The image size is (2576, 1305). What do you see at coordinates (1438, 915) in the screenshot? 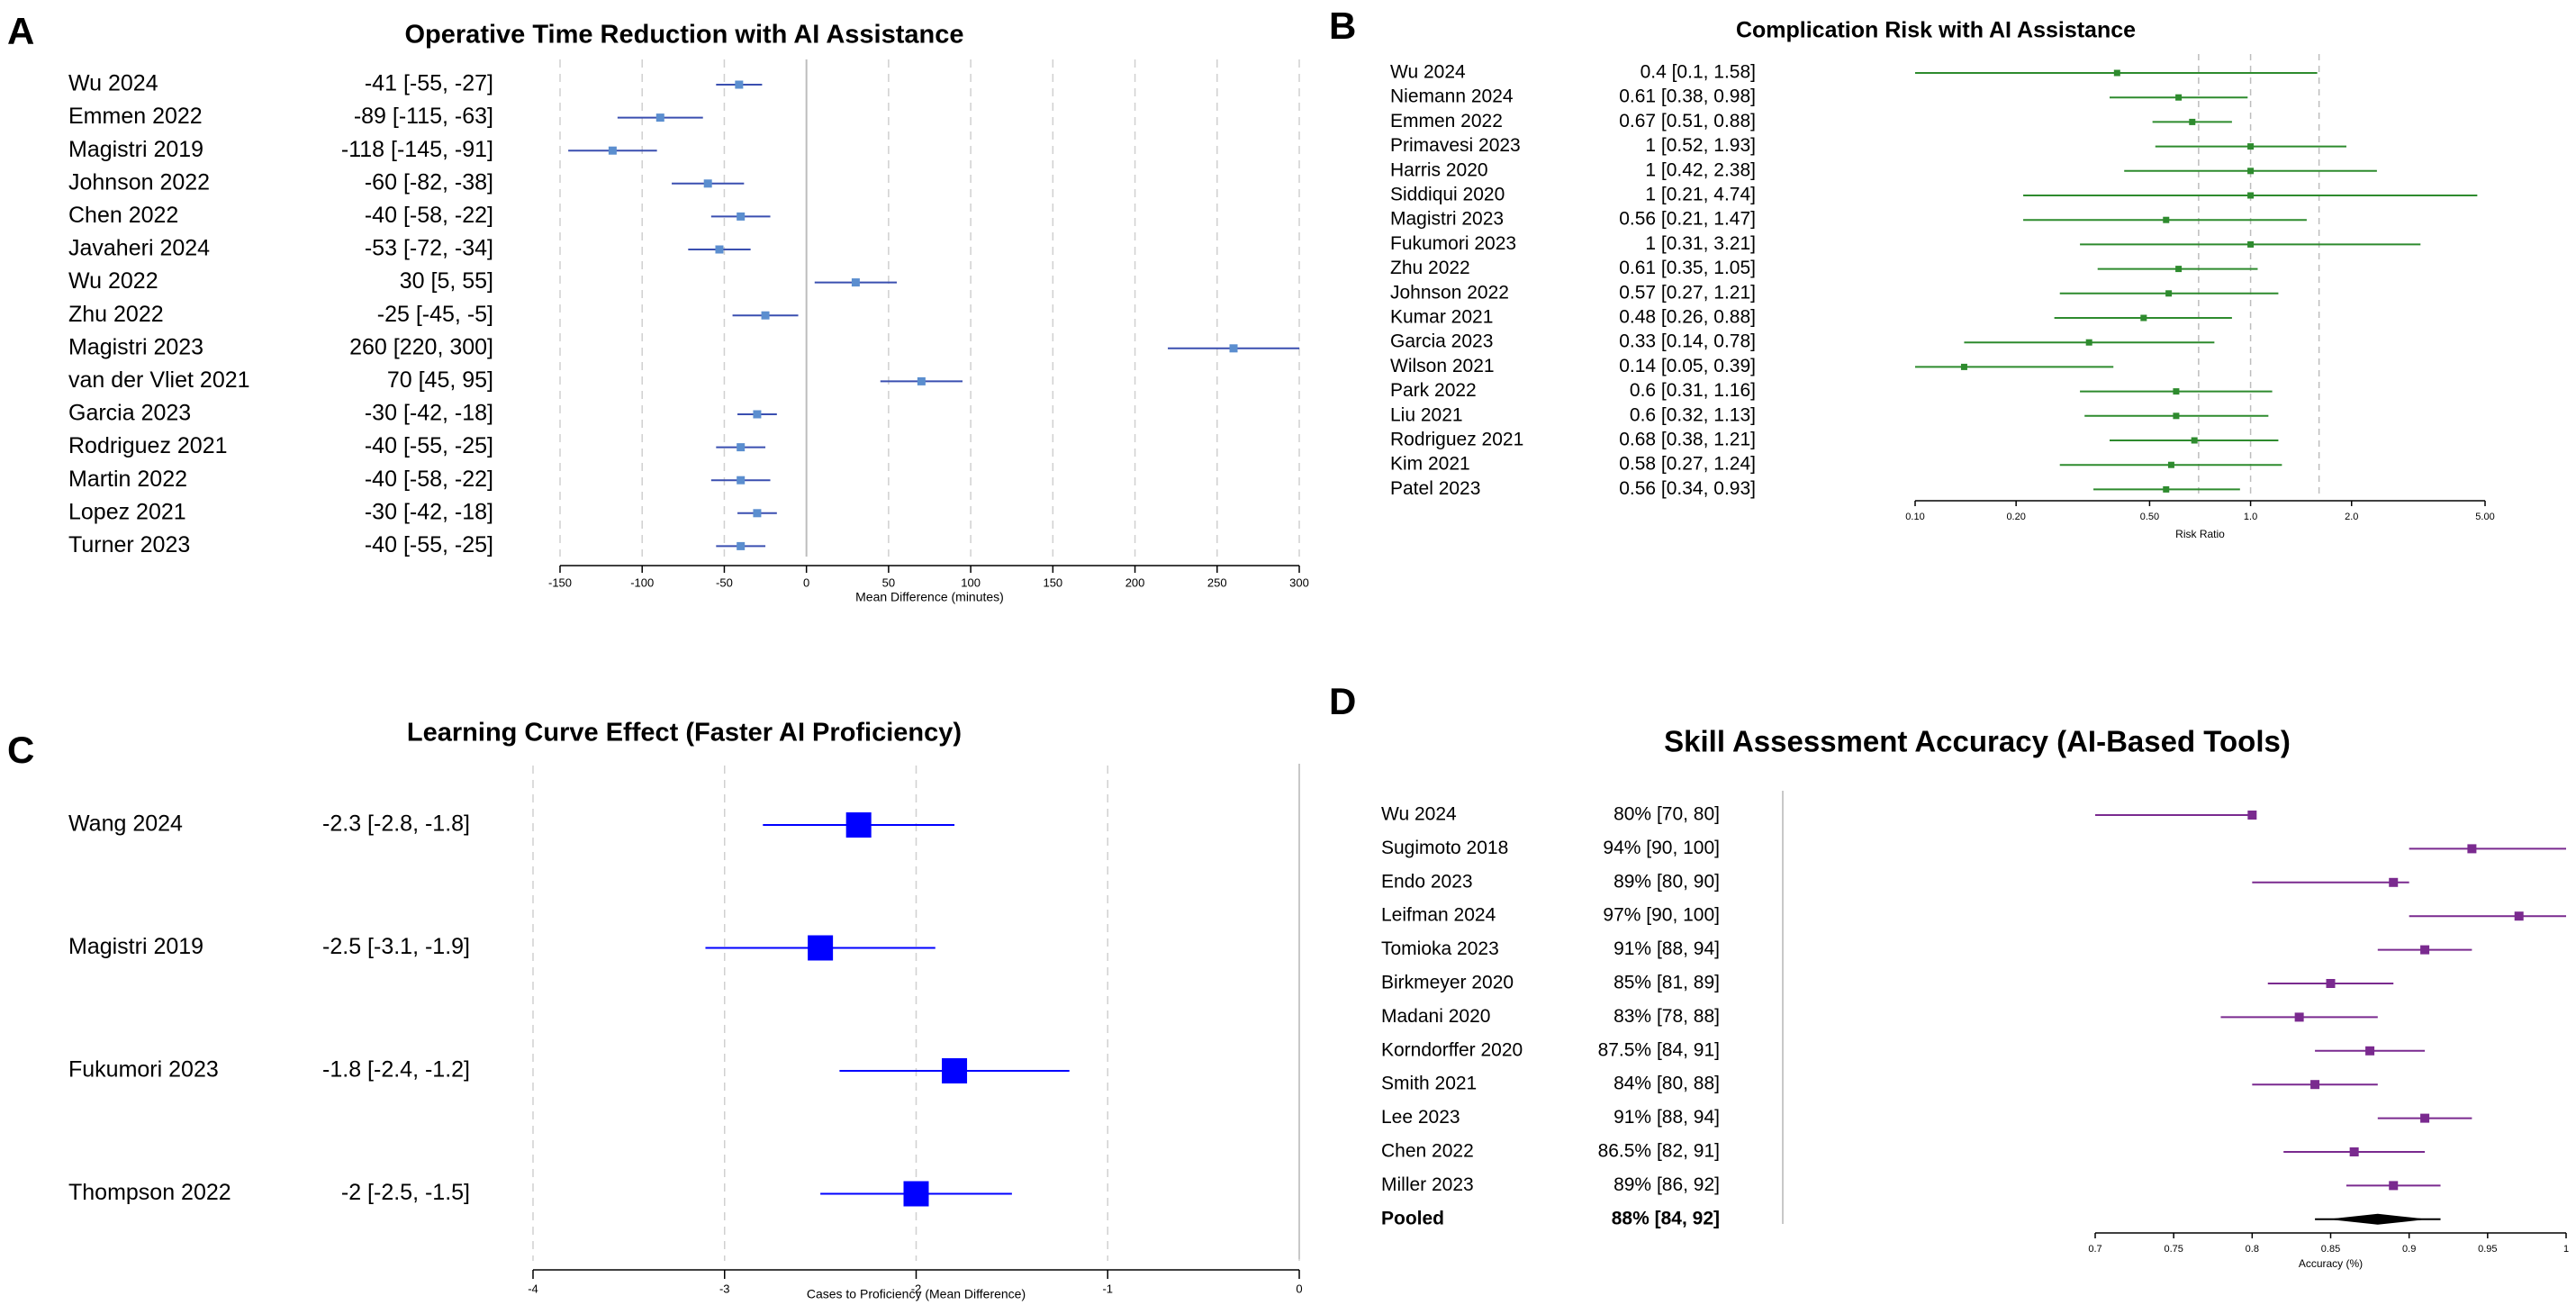
I see `panel-d-study-name: Leifman 2024` at bounding box center [1438, 915].